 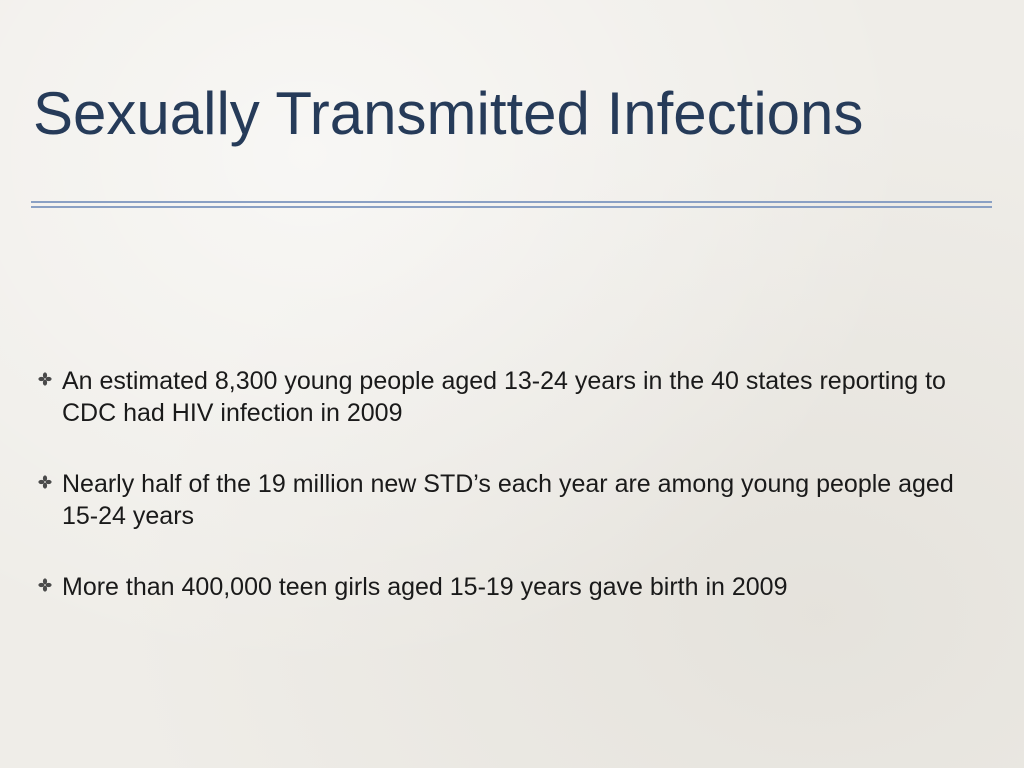 What do you see at coordinates (511, 202) in the screenshot?
I see `title-divider-top` at bounding box center [511, 202].